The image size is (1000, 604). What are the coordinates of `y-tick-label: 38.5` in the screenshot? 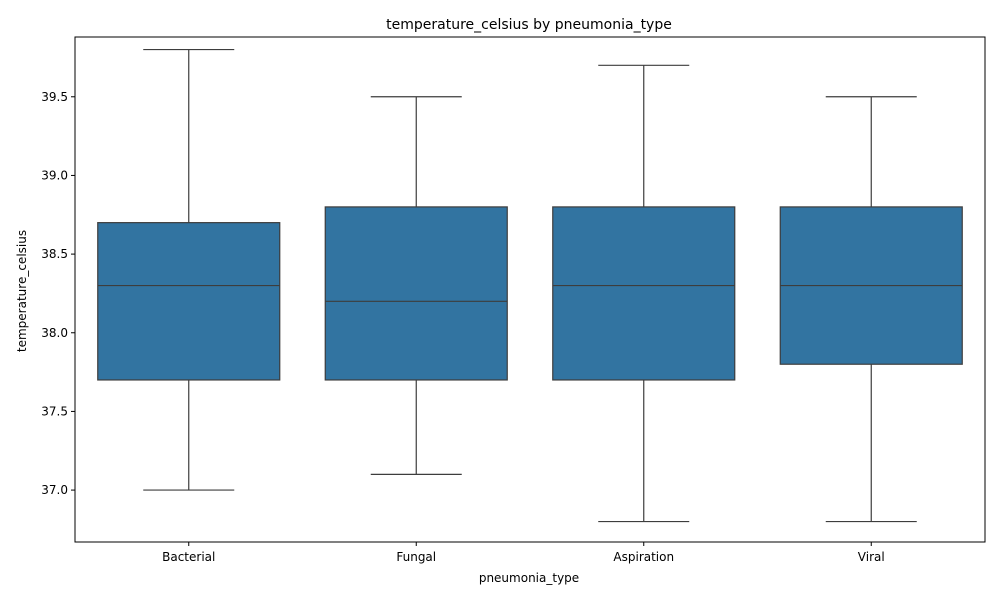 It's located at (54, 254).